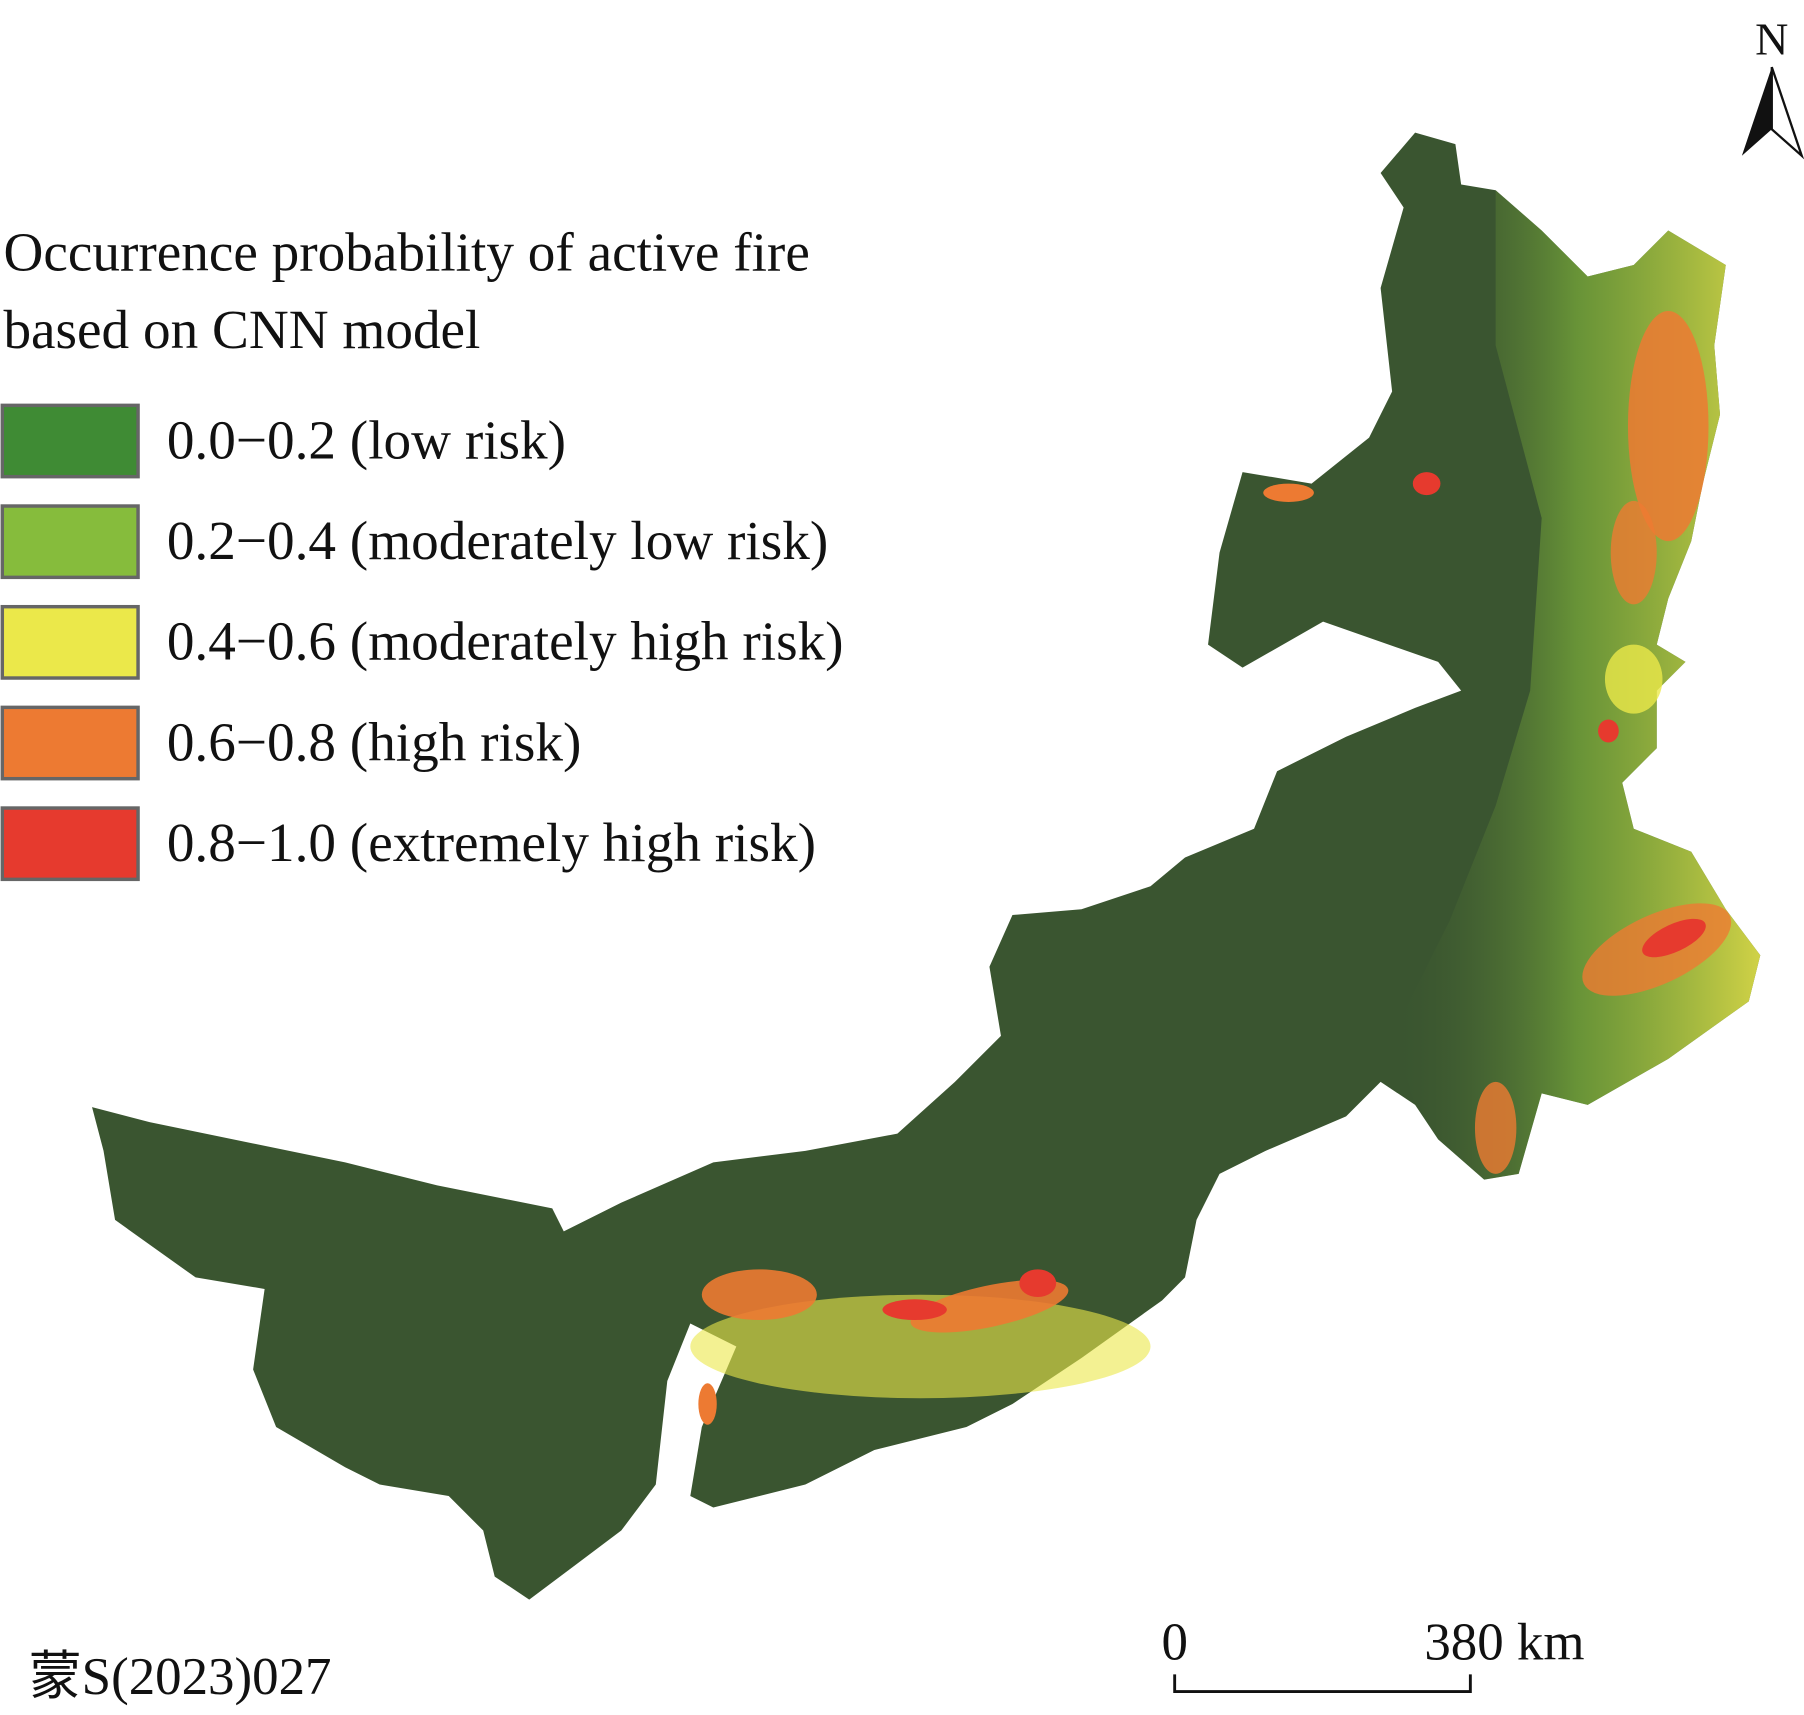  I want to click on legend-title: based on CNN model, so click(241, 329).